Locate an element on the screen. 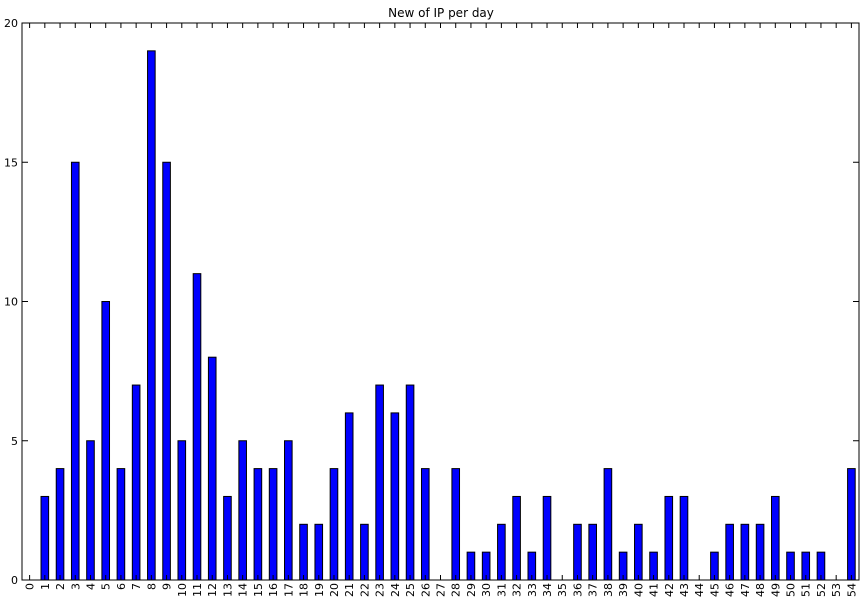 This screenshot has height=607, width=866. x-tick-label-9: 9 is located at coordinates (167, 586).